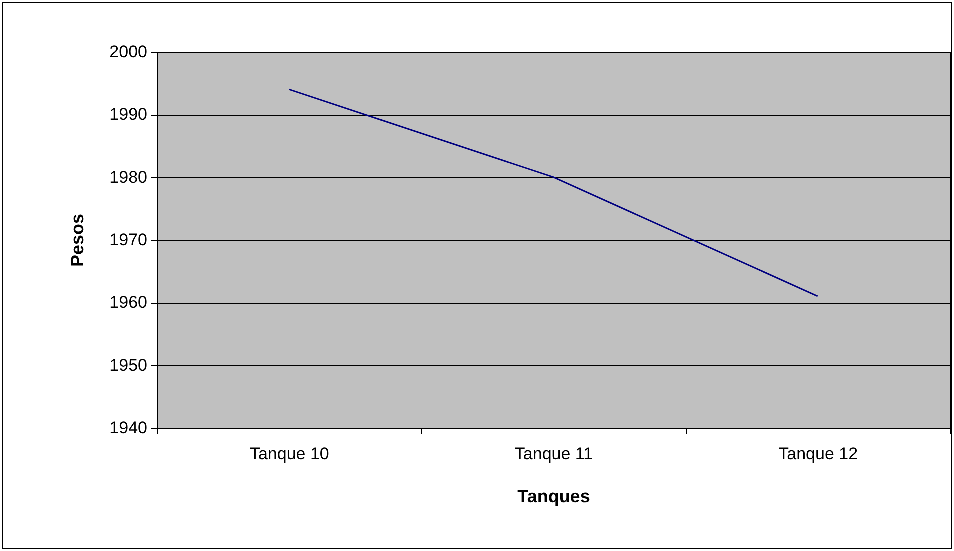 This screenshot has height=551, width=954. I want to click on y-tick-label: 1990, so click(129, 114).